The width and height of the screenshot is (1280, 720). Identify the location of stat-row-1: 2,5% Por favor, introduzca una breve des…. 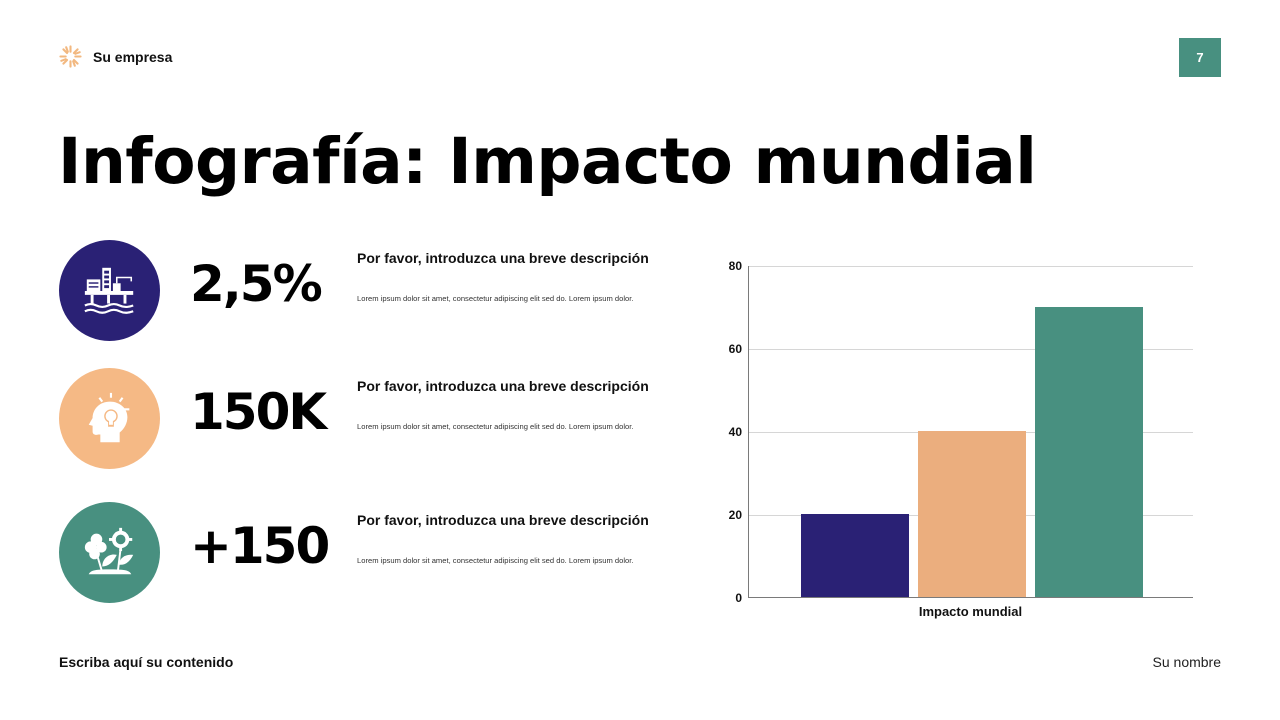
(369, 290).